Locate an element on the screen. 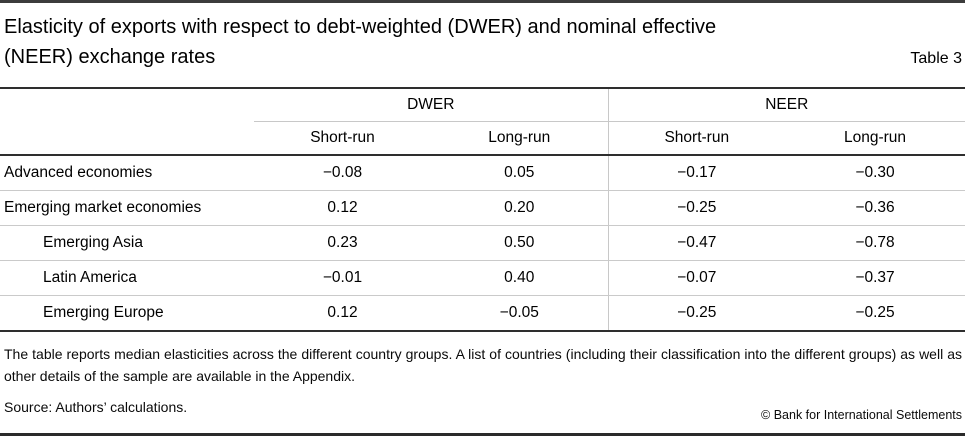  cell-value: −0.36 is located at coordinates (875, 208).